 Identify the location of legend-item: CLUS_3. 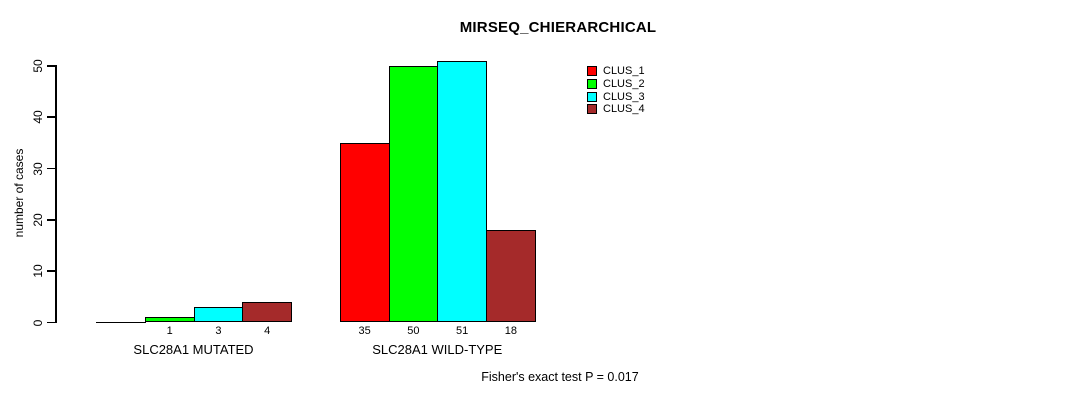
(616, 96).